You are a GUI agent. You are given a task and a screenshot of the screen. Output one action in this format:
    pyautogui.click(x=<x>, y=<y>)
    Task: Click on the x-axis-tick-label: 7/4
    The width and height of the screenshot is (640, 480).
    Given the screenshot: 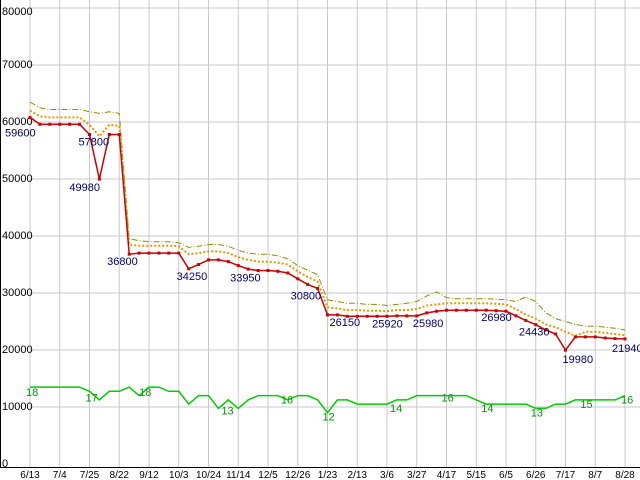 What is the action you would take?
    pyautogui.click(x=60, y=475)
    